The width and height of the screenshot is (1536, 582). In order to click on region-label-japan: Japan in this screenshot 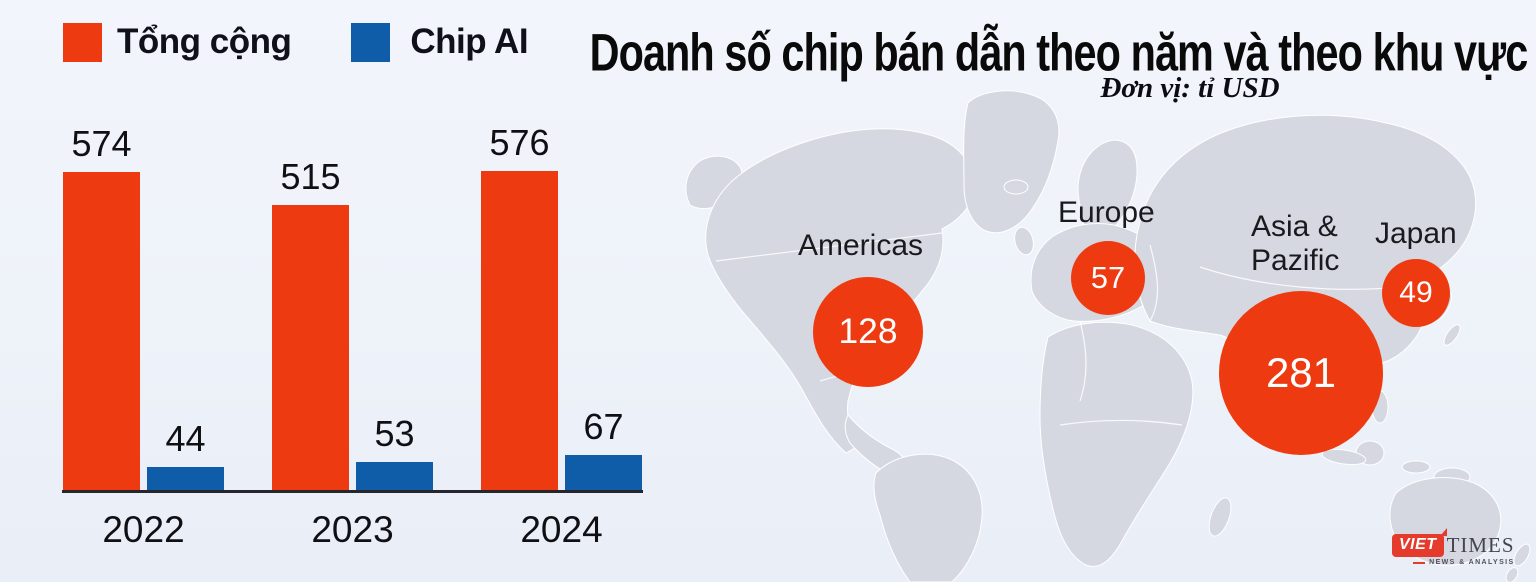, I will do `click(1416, 233)`.